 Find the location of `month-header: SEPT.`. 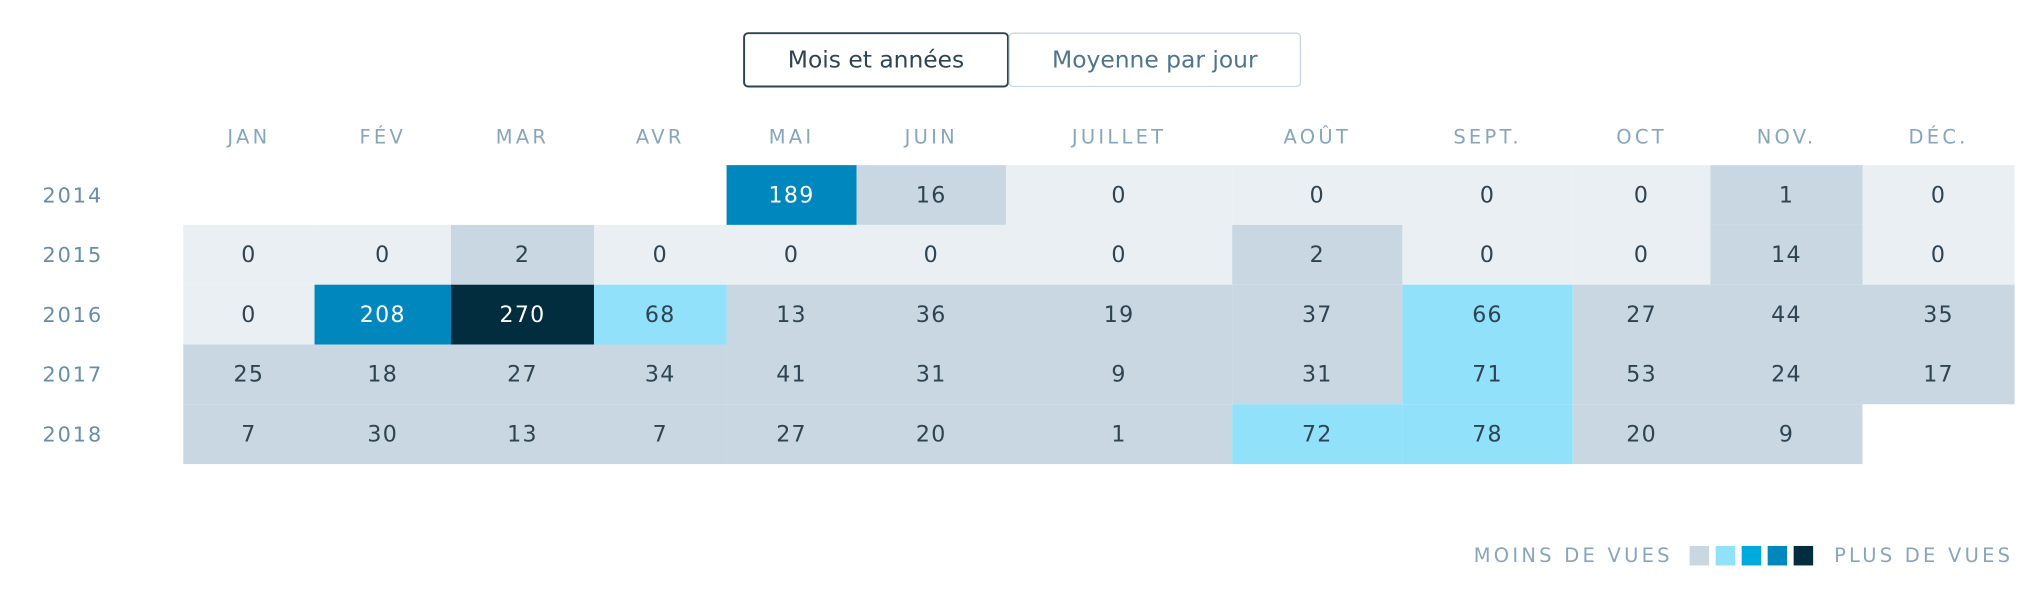

month-header: SEPT. is located at coordinates (1487, 136).